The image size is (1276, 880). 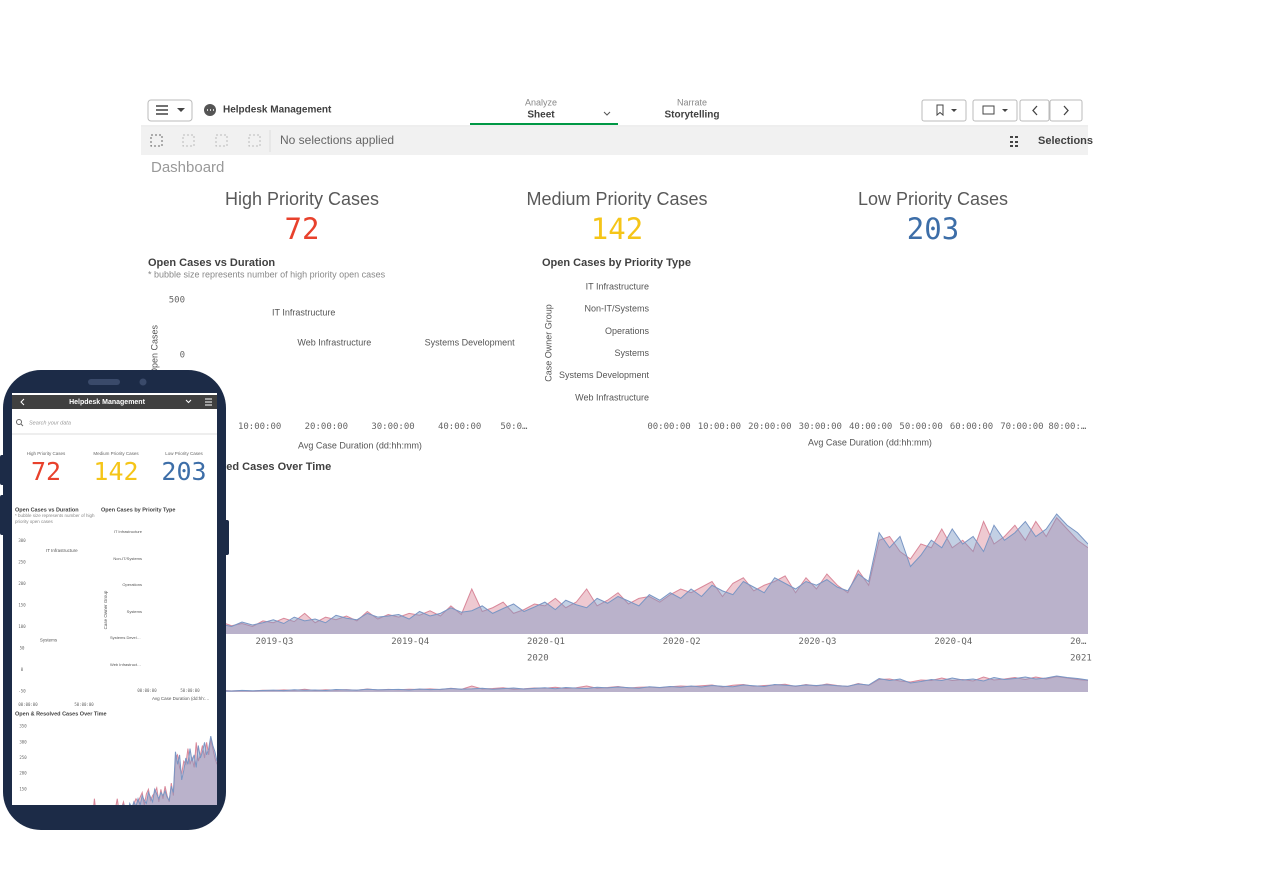 What do you see at coordinates (1068, 427) in the screenshot?
I see `x-tick-label: 80:00:00` at bounding box center [1068, 427].